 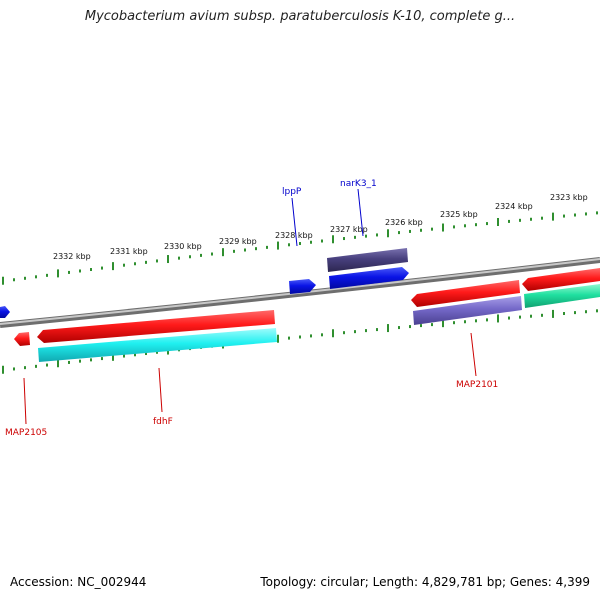 What do you see at coordinates (294, 222) in the screenshot?
I see `leader-lppP` at bounding box center [294, 222].